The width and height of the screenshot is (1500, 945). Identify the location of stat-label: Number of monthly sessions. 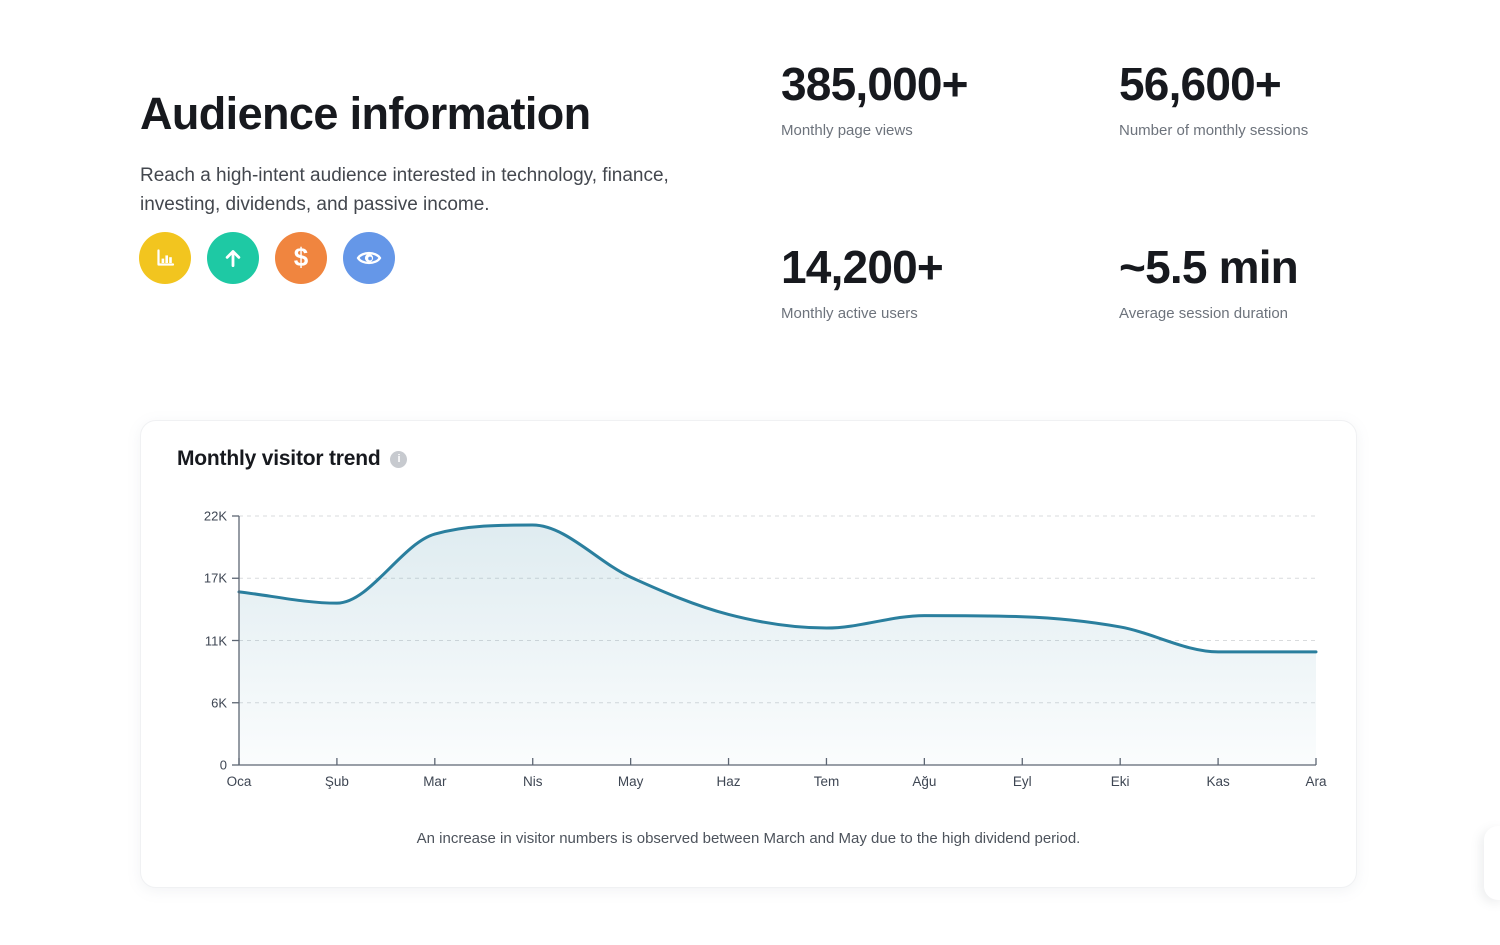
(1214, 130).